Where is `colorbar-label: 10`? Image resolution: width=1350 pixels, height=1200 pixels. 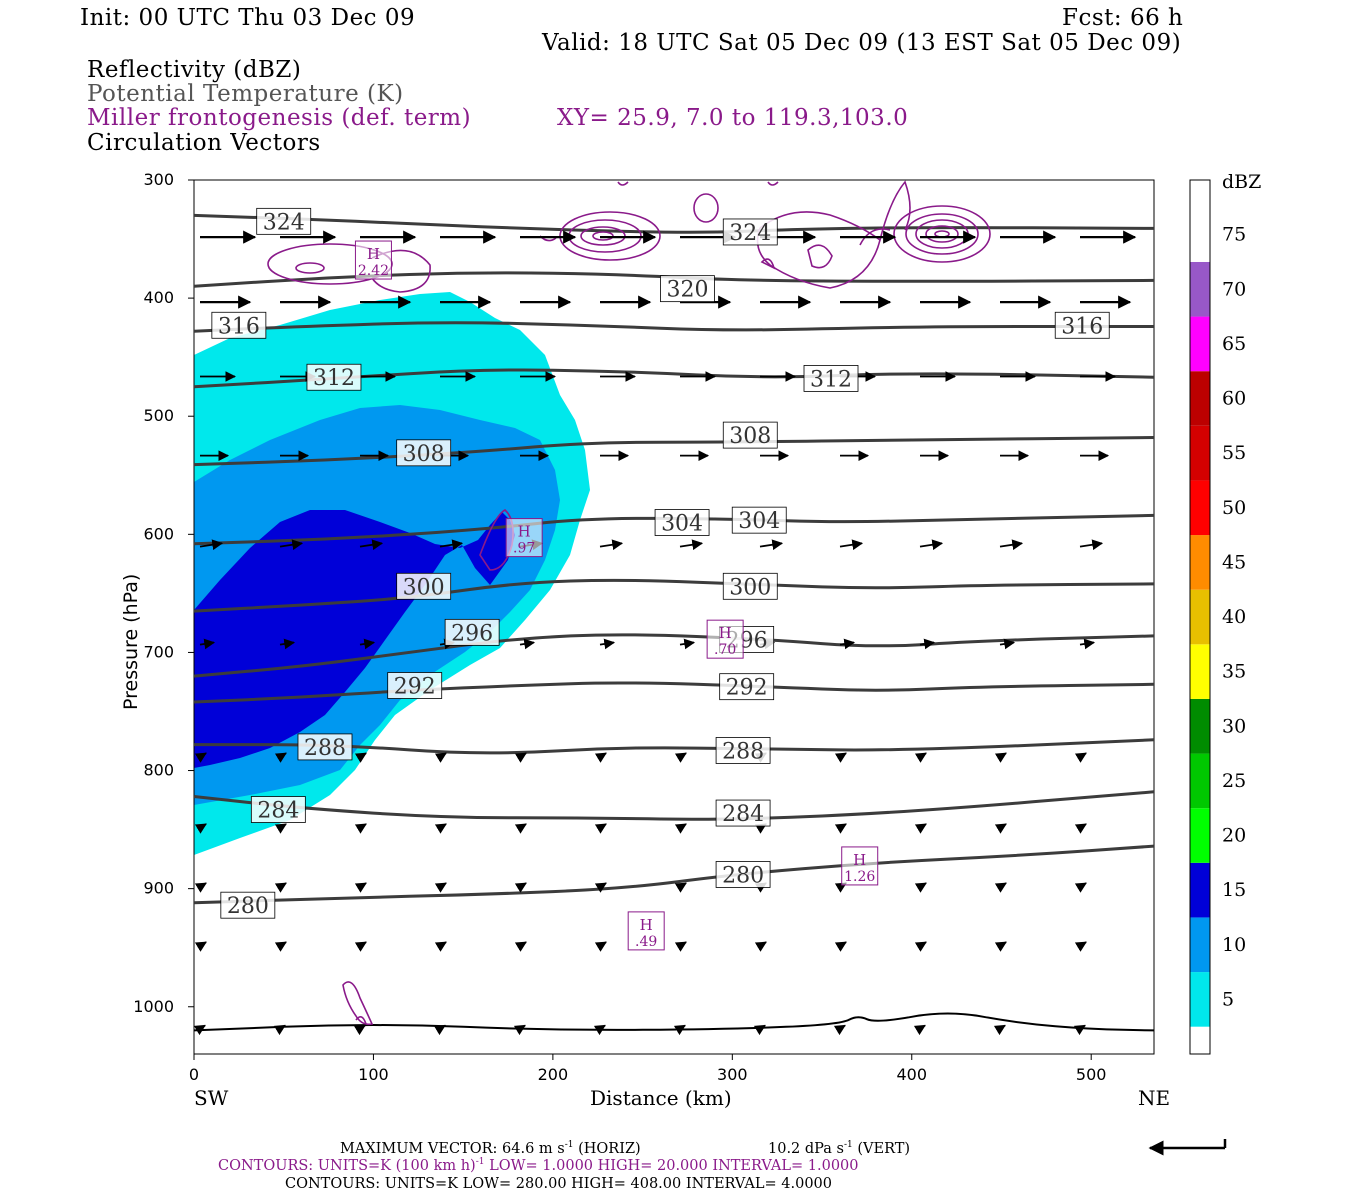 colorbar-label: 10 is located at coordinates (1234, 945).